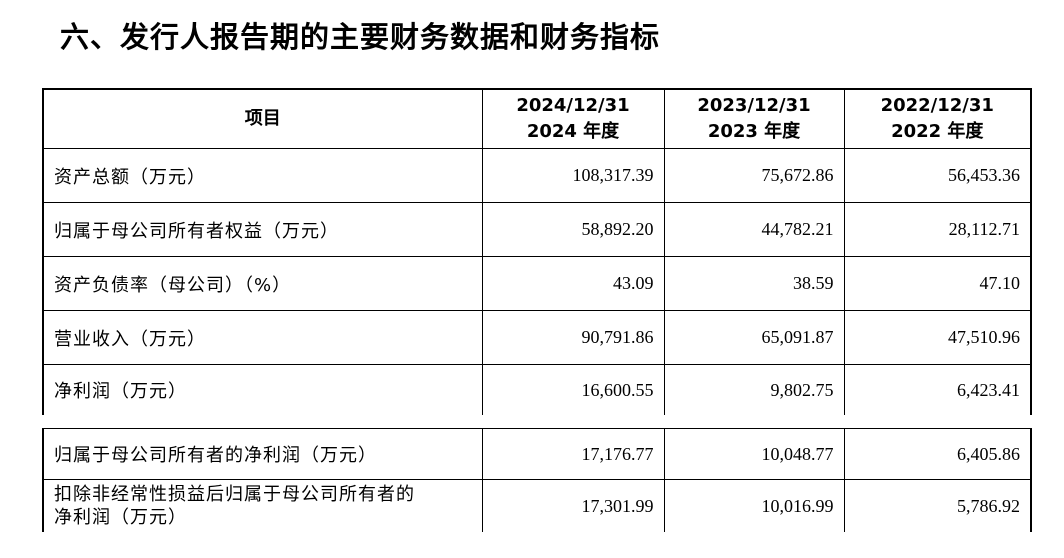 The width and height of the screenshot is (1064, 558). What do you see at coordinates (573, 283) in the screenshot?
I see `cell-2024: 43.09` at bounding box center [573, 283].